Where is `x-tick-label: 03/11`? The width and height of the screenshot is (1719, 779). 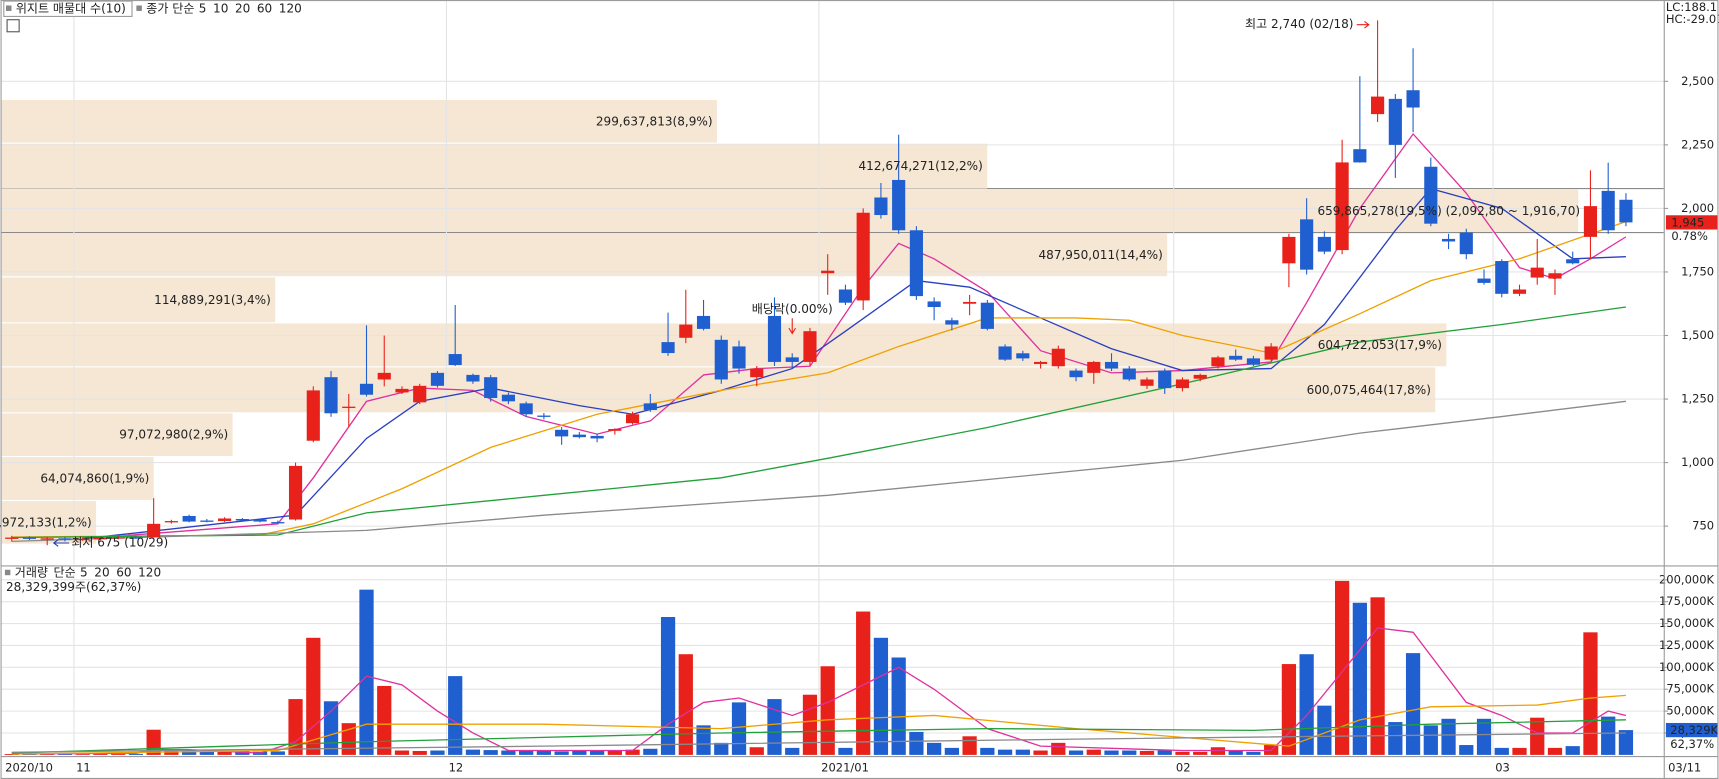
x-tick-label: 03/11 is located at coordinates (1684, 768).